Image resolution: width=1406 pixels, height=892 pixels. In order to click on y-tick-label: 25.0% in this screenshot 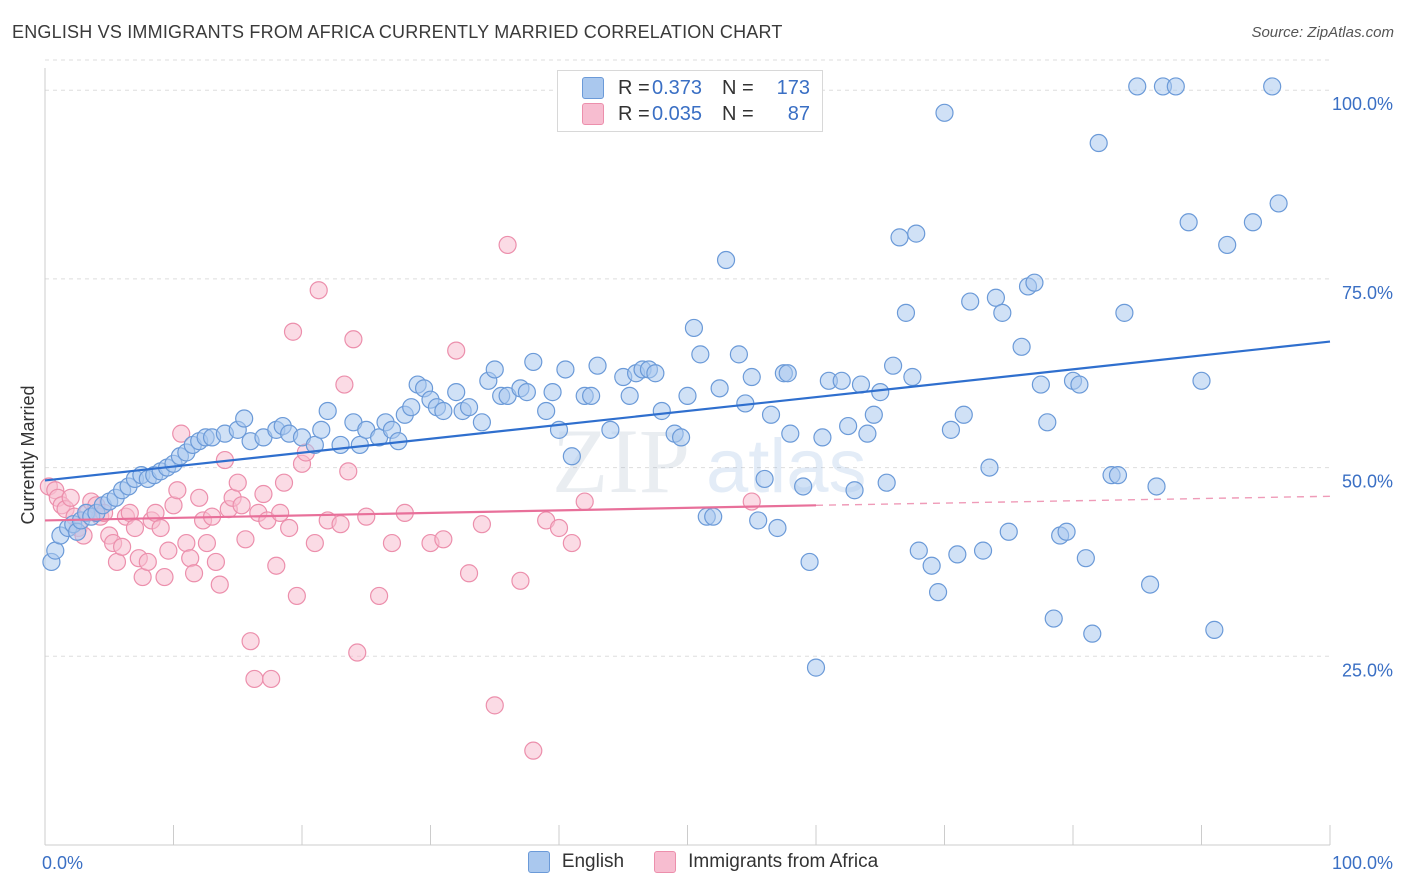, I will do `click(1367, 670)`.